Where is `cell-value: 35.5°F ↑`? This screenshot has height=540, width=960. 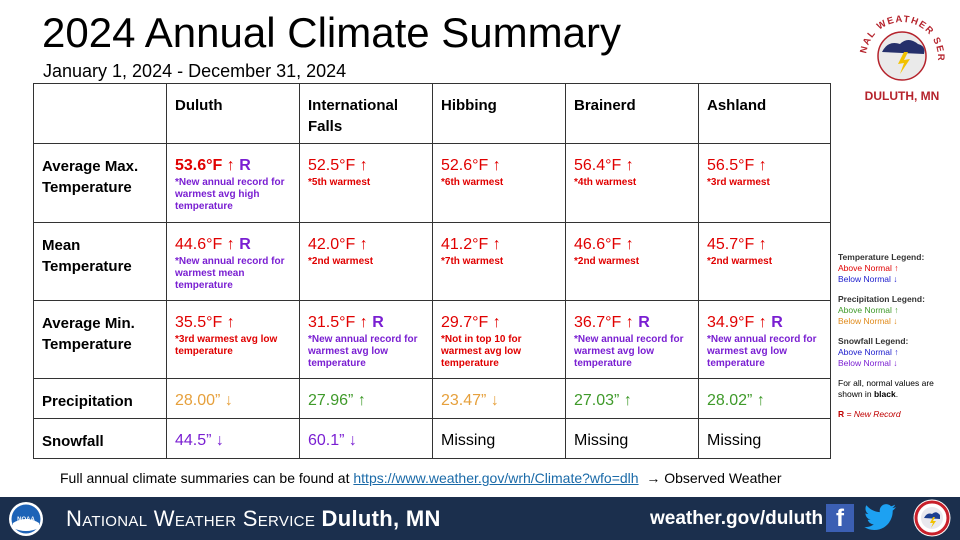
cell-value: 35.5°F ↑ is located at coordinates (233, 323).